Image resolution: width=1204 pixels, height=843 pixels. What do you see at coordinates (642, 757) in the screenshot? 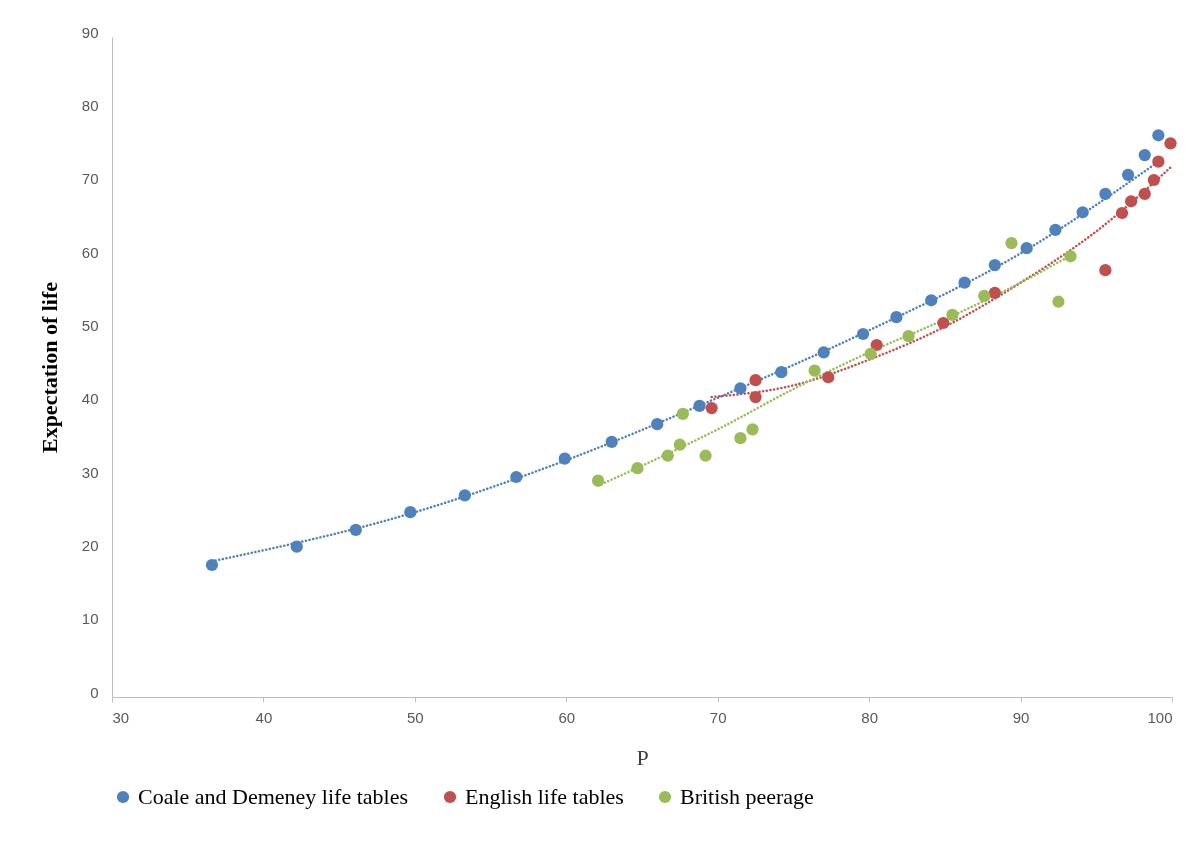
I see `x-axis-title: P` at bounding box center [642, 757].